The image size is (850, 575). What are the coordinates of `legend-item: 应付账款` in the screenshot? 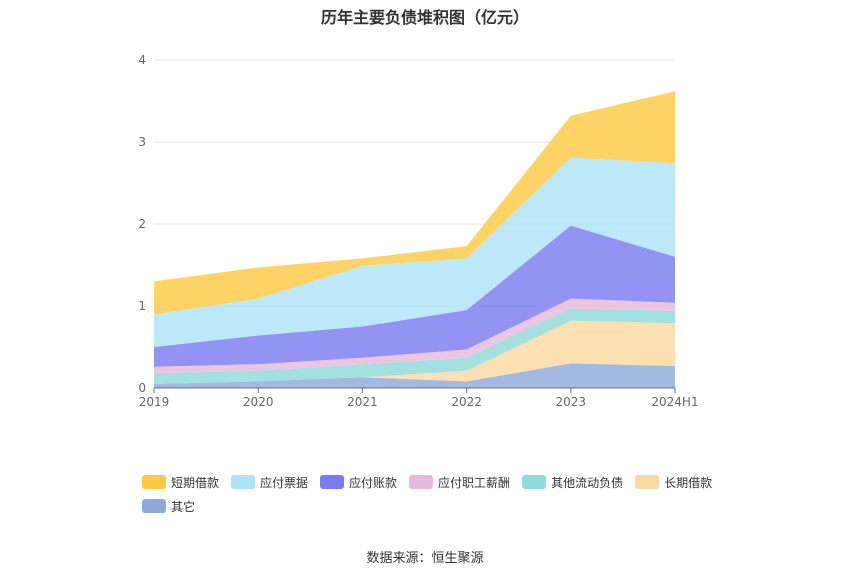 It's located at (358, 482).